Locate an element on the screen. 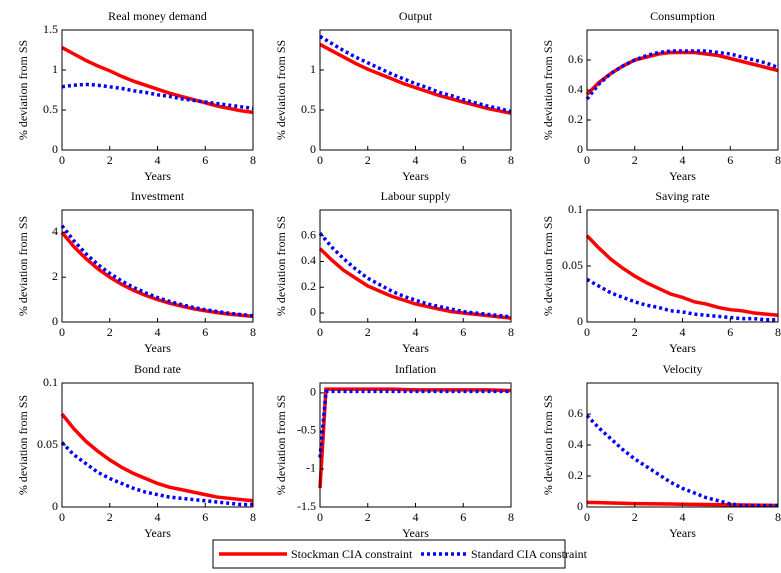 Image resolution: width=781 pixels, height=573 pixels. subplot: Output Years % deviation from SS 0 2 4 6 8 0 0.5 1 is located at coordinates (394, 96).